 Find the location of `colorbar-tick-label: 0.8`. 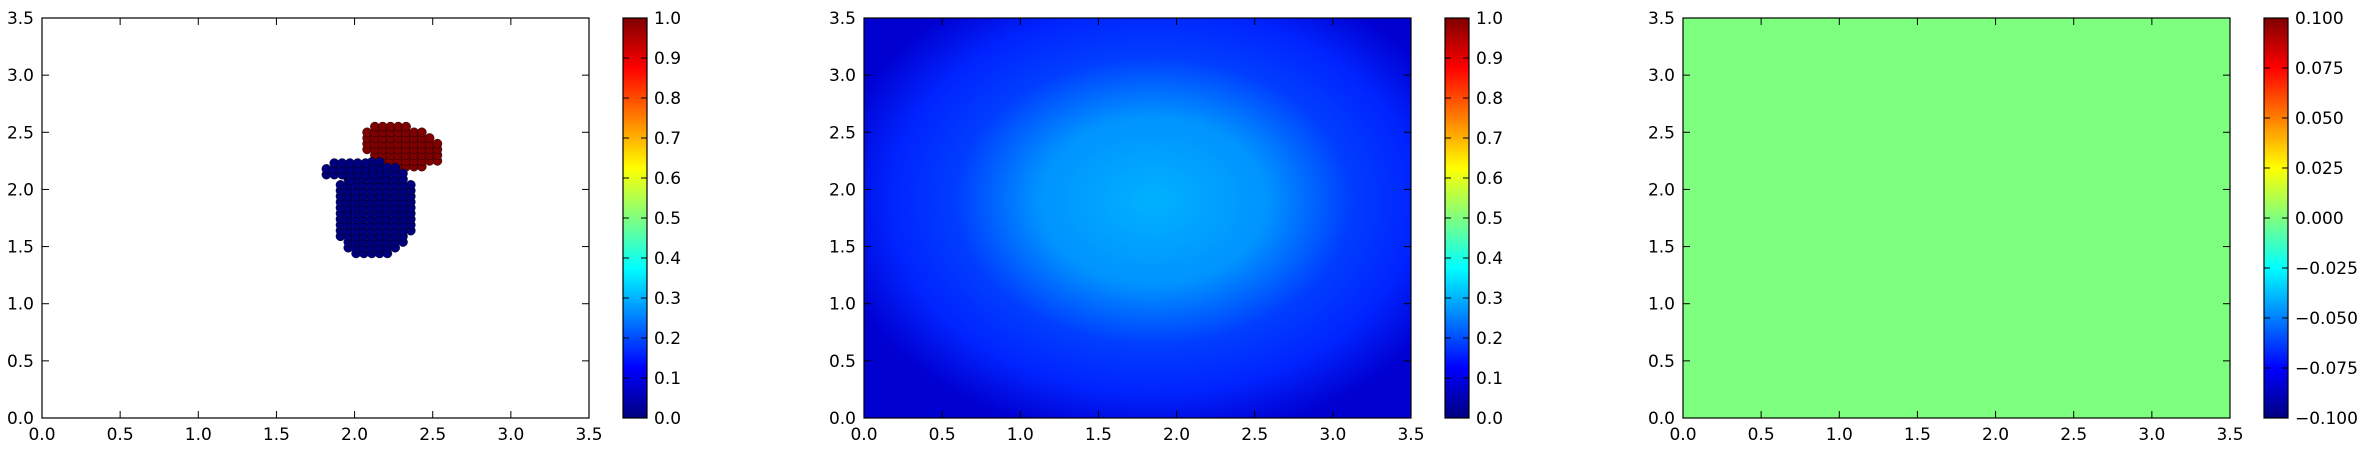

colorbar-tick-label: 0.8 is located at coordinates (1489, 99).